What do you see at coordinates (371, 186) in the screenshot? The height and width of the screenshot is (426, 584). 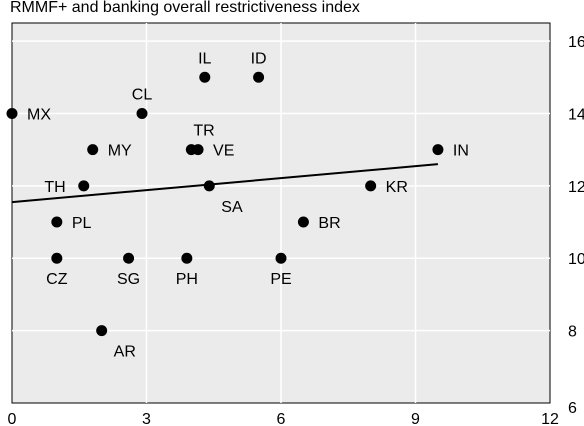 I see `point-kr` at bounding box center [371, 186].